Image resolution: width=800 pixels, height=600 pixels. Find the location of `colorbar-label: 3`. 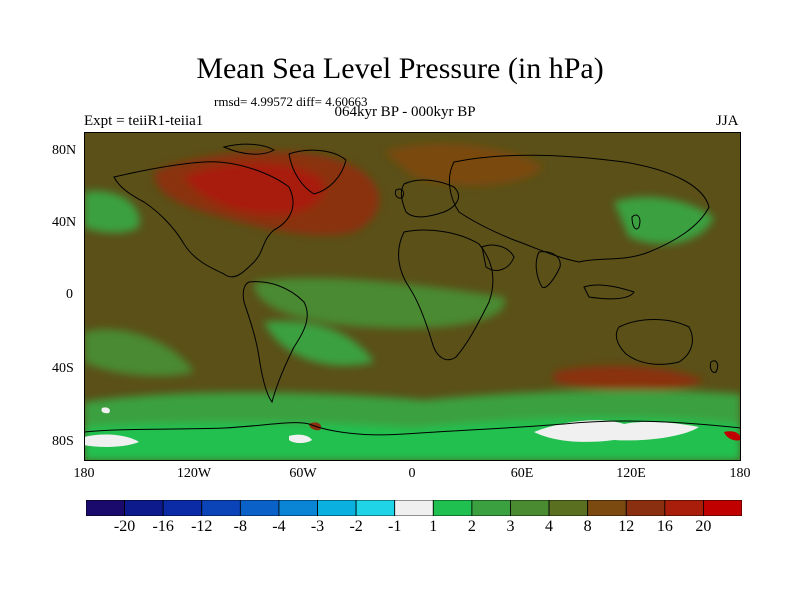

colorbar-label: 3 is located at coordinates (510, 526).